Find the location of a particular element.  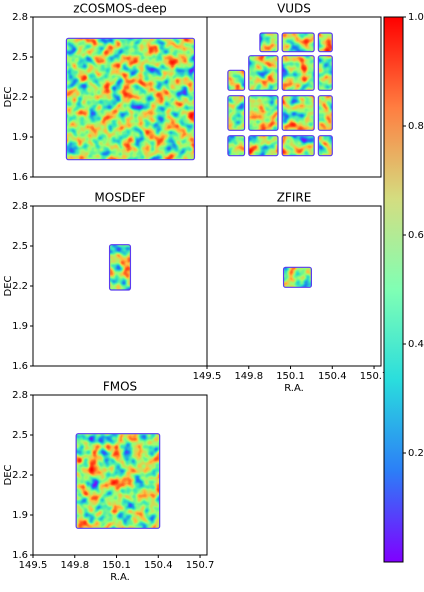

colorbar-tick-label: 1.0 is located at coordinates (416, 17).